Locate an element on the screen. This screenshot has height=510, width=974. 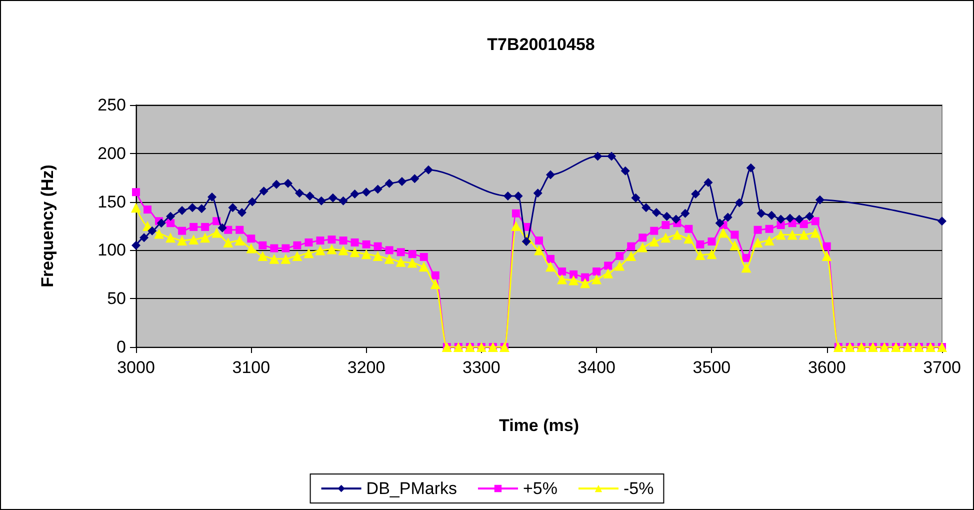
x-tick-label: 3400 is located at coordinates (597, 367).